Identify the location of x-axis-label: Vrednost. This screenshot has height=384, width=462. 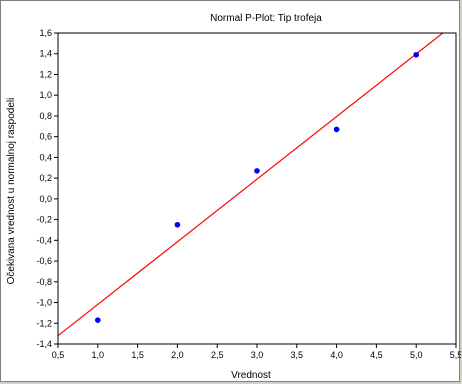
(251, 375).